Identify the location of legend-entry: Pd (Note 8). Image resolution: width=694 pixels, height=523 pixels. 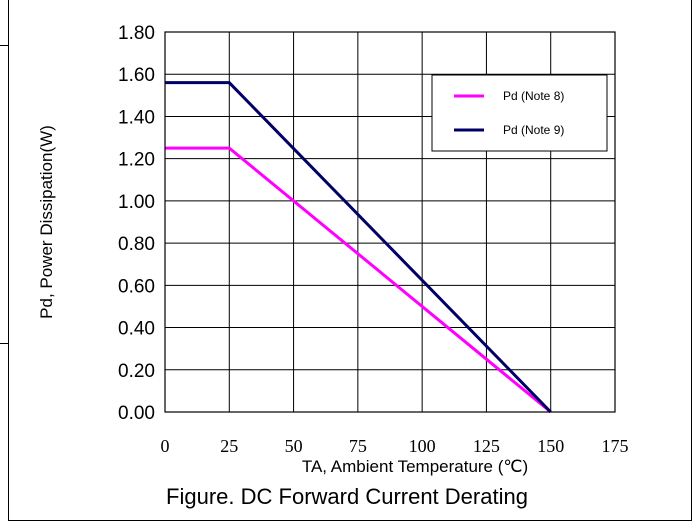
(533, 96).